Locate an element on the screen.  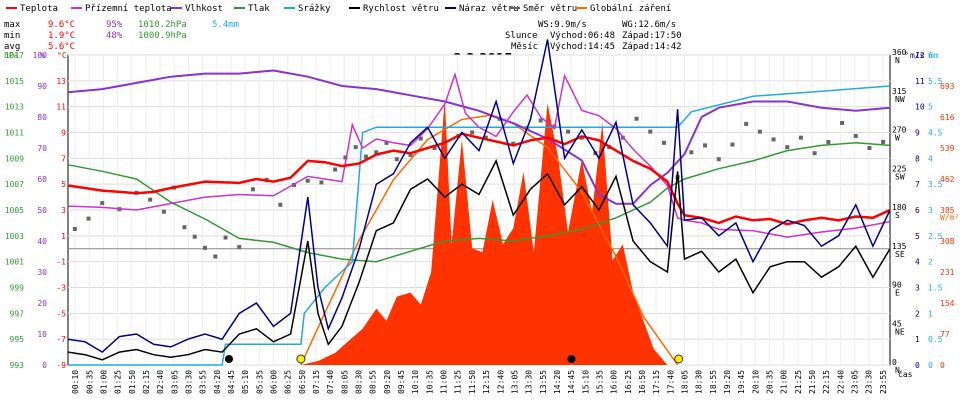
tick-x-31: 13:05 is located at coordinates (514, 382).